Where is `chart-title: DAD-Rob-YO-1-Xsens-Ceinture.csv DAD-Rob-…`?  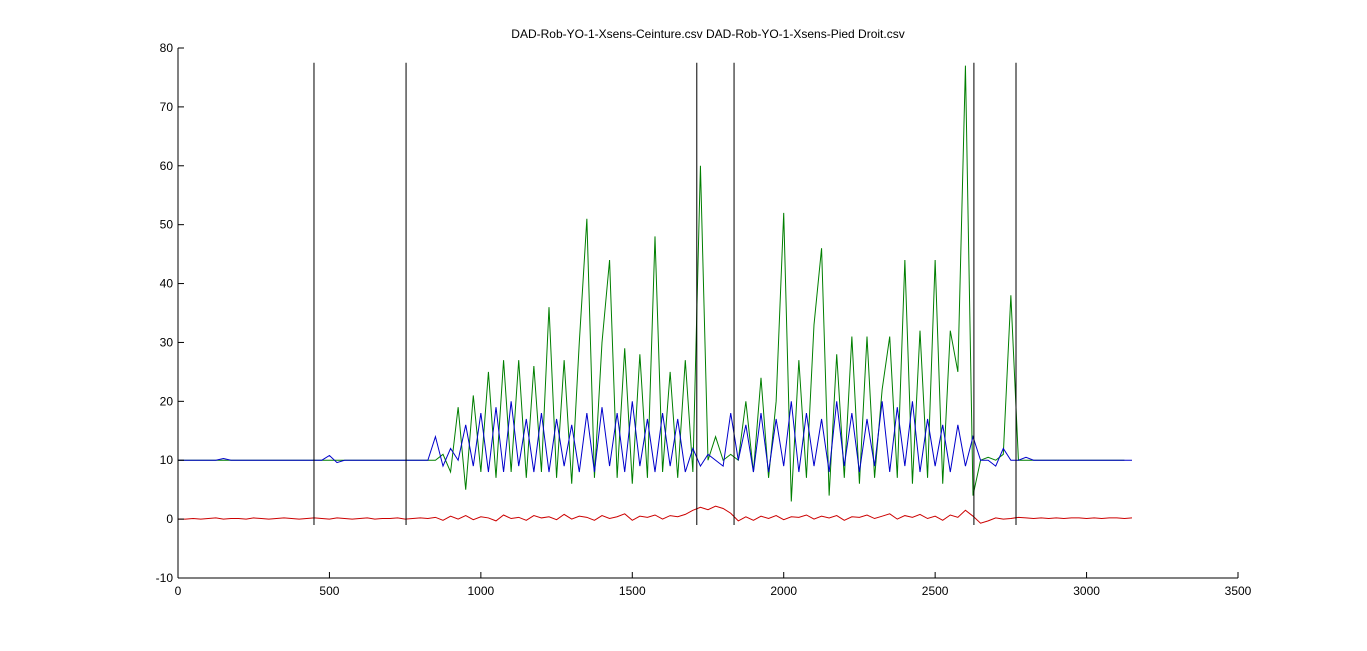 chart-title: DAD-Rob-YO-1-Xsens-Ceinture.csv DAD-Rob-… is located at coordinates (707, 34).